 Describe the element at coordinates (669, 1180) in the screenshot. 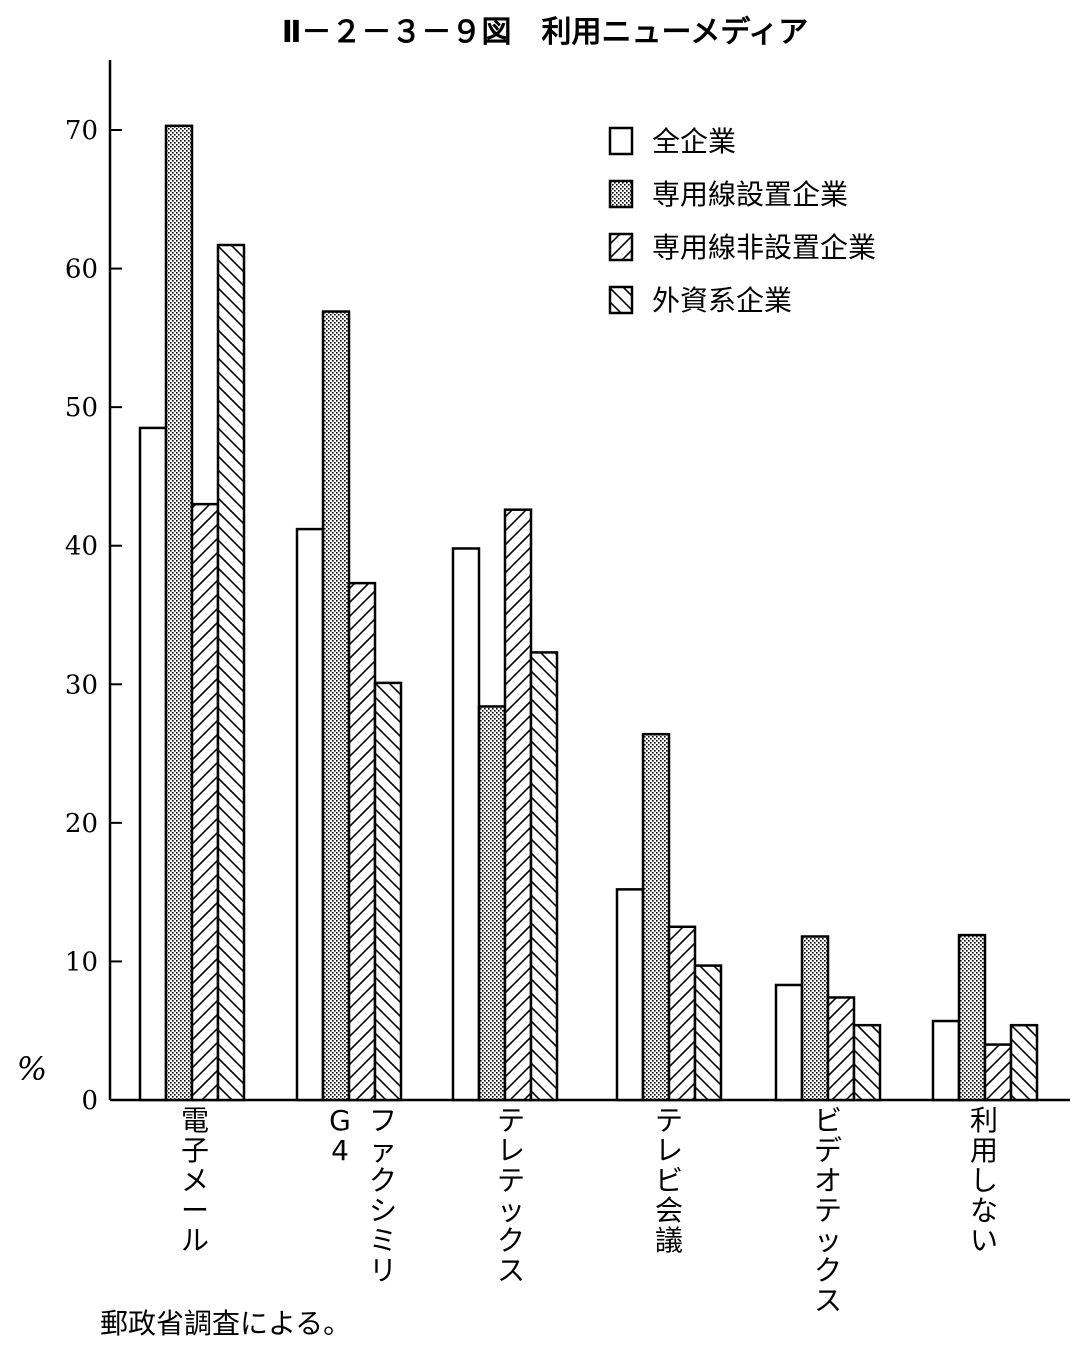

I see `x-category-label: テレビ会議` at that location.